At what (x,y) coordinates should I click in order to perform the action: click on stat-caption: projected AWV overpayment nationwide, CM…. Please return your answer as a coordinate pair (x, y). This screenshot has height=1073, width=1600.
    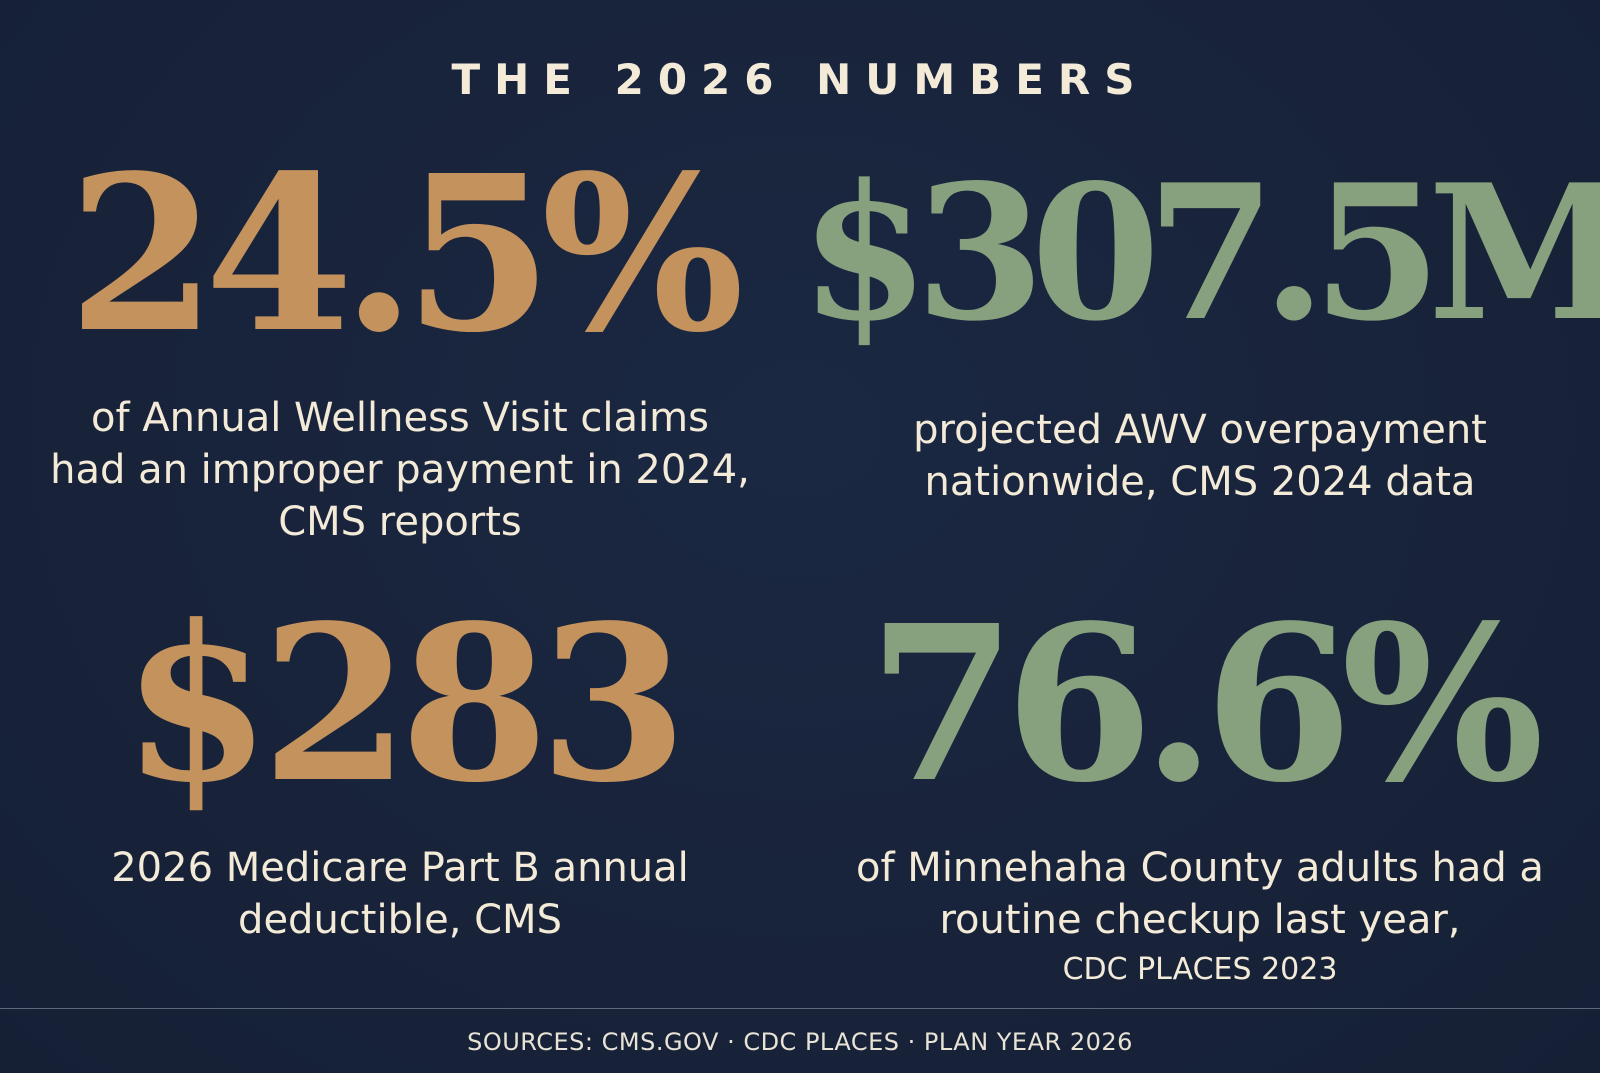
    Looking at the image, I should click on (1200, 456).